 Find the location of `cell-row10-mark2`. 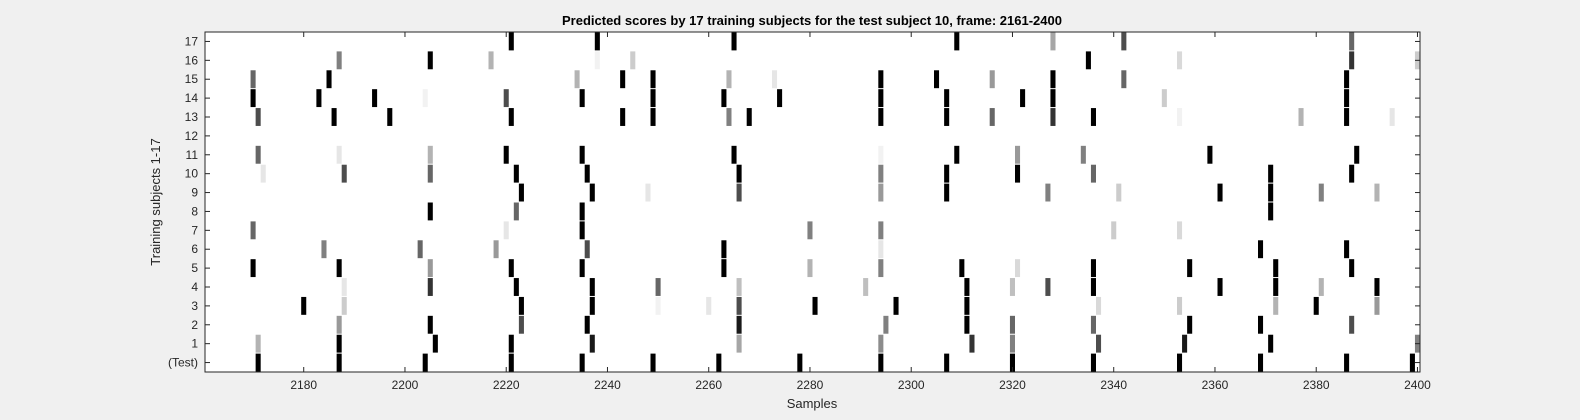

cell-row10-mark2 is located at coordinates (430, 173).